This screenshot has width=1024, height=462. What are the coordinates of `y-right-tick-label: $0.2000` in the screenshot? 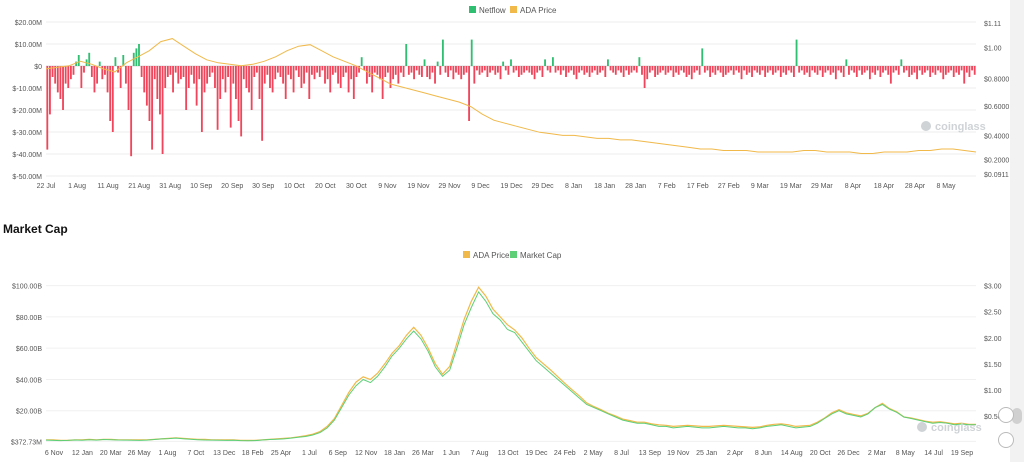 It's located at (996, 160).